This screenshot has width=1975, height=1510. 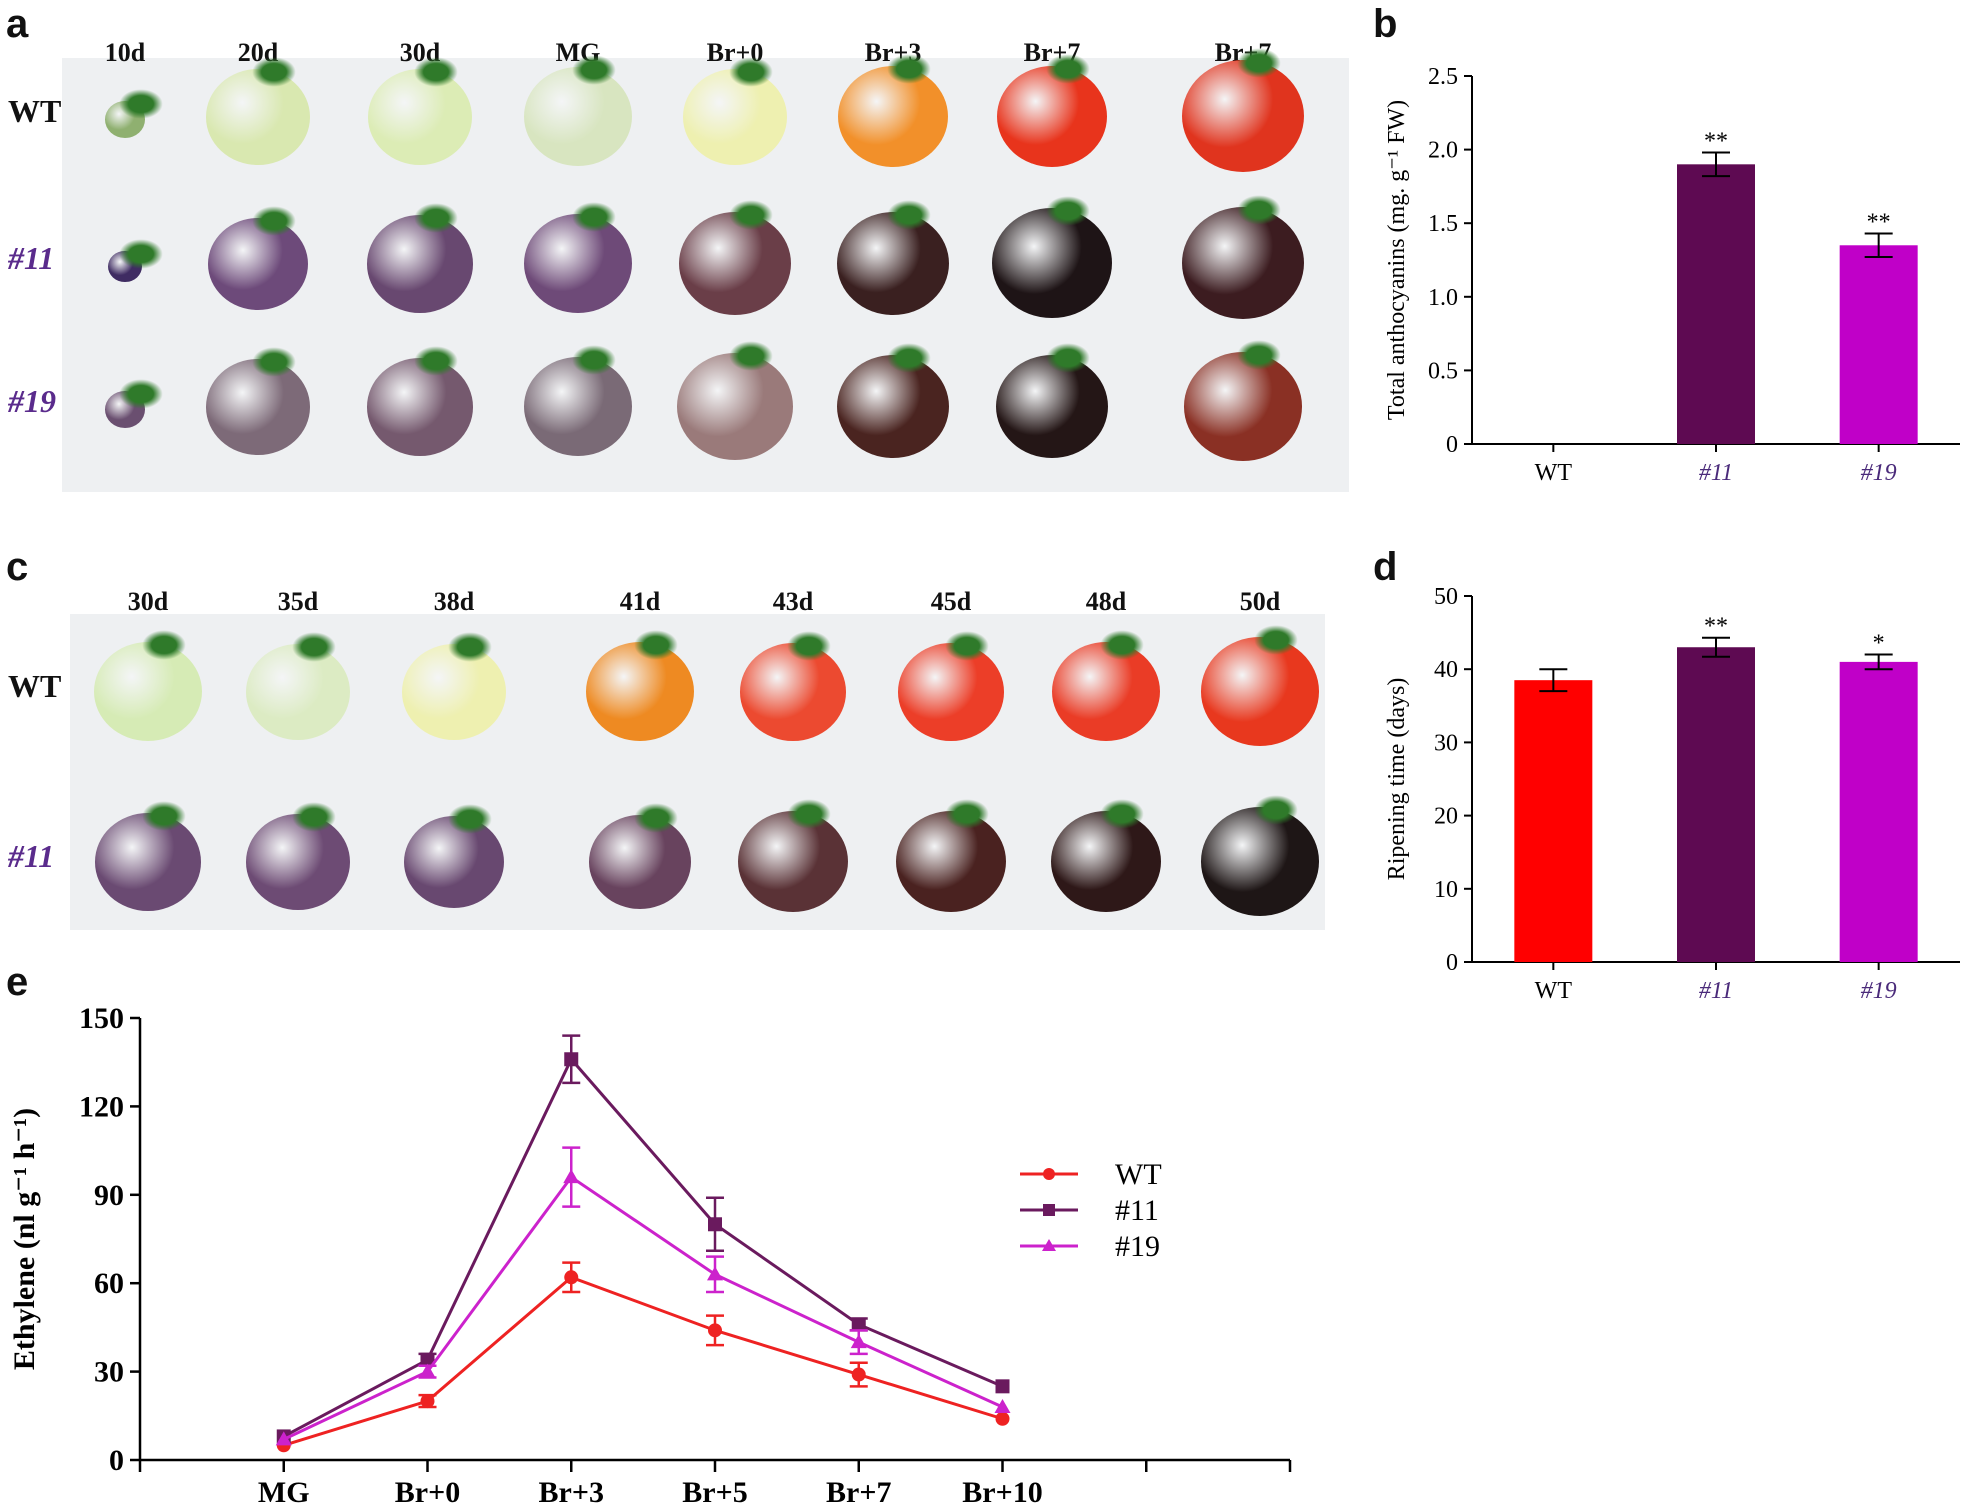 What do you see at coordinates (793, 601) in the screenshot?
I see `column-label: 43d` at bounding box center [793, 601].